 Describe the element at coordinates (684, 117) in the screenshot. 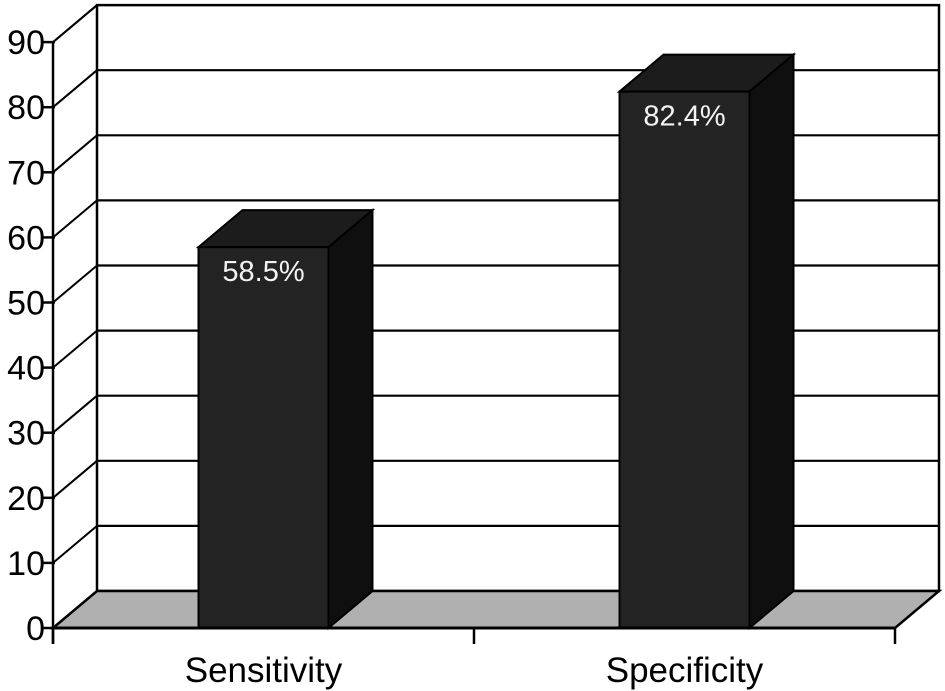

I see `bar-value-label: 82.4%` at that location.